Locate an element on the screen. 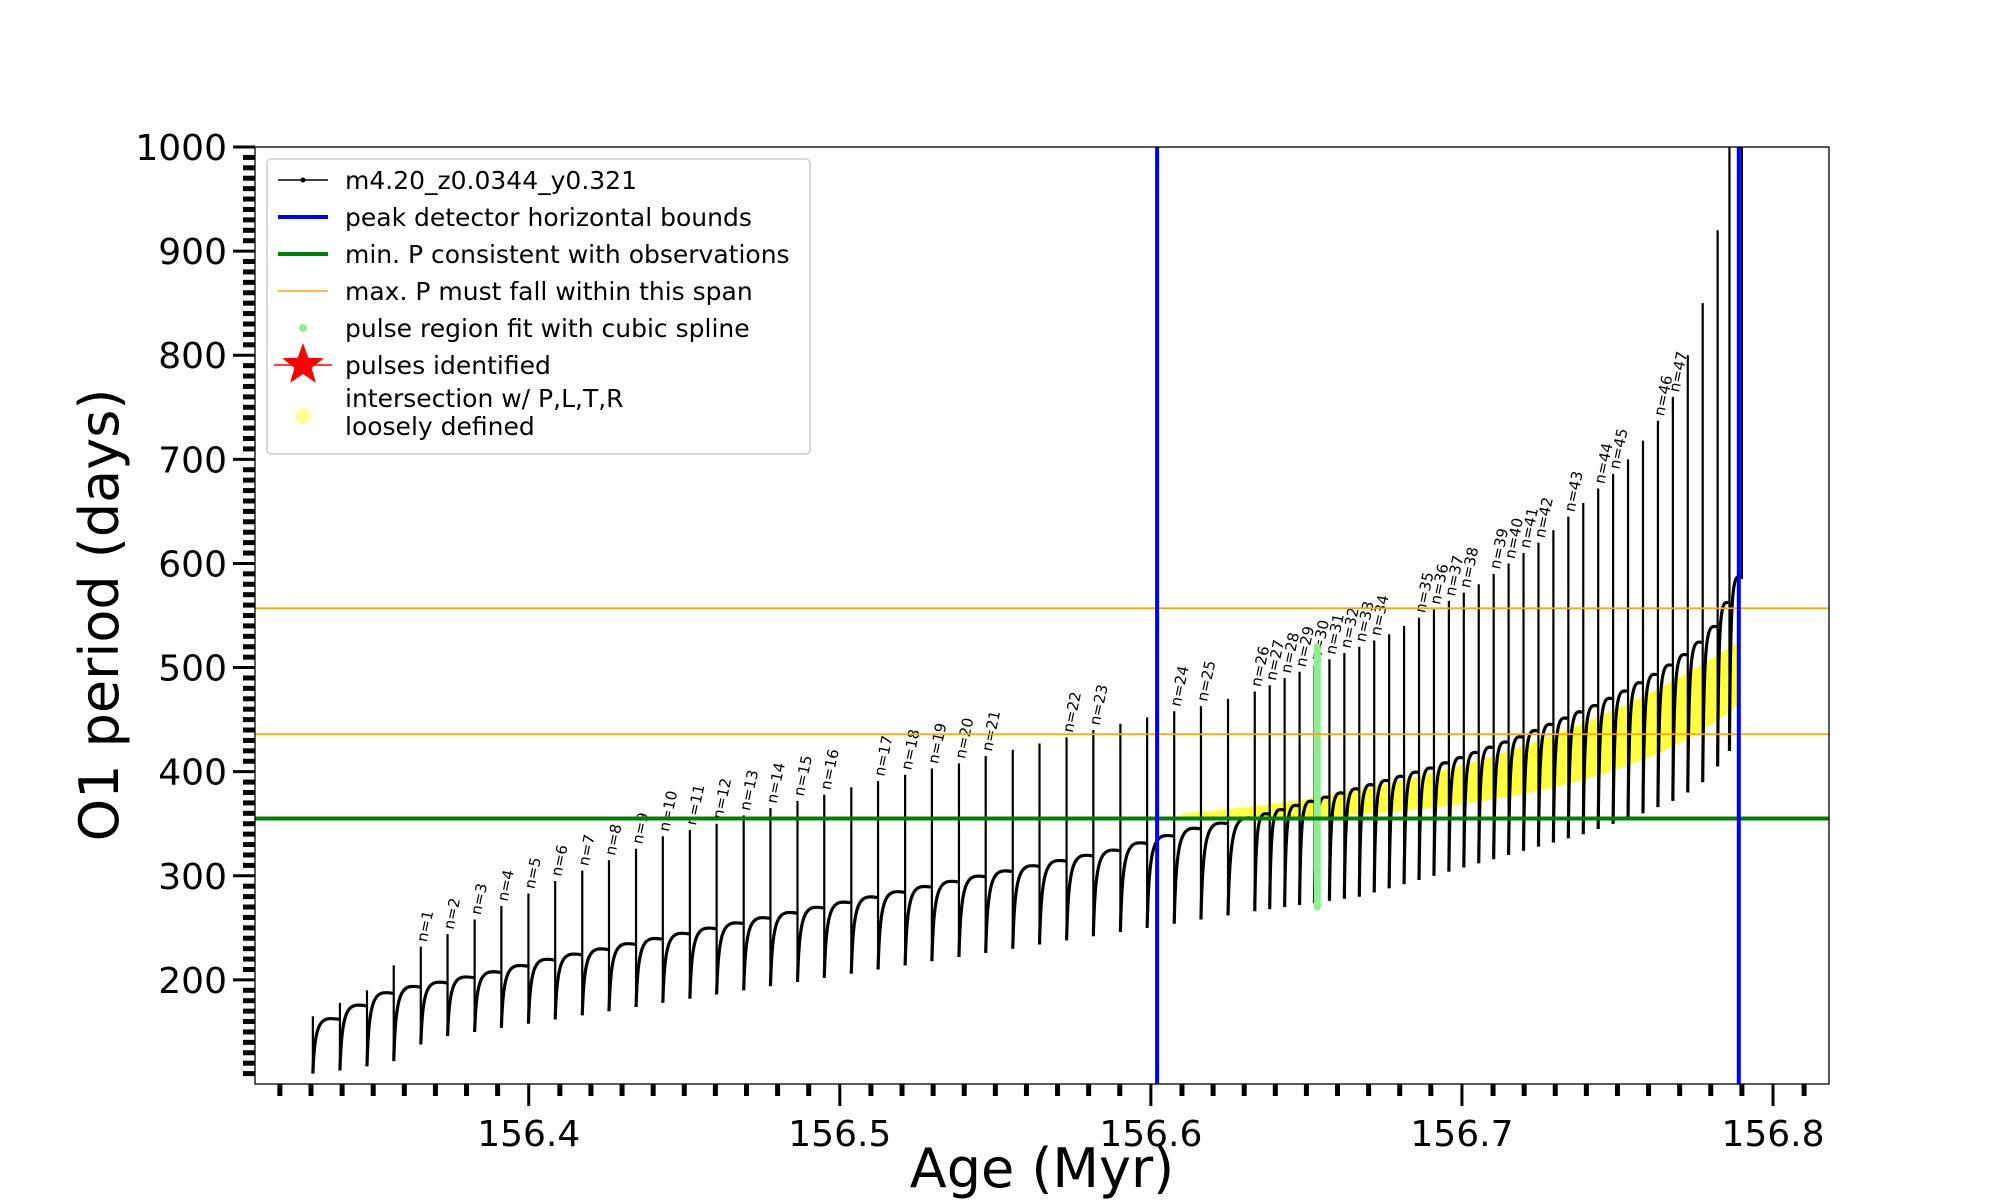  y-tick-label: 700 is located at coordinates (192, 460).